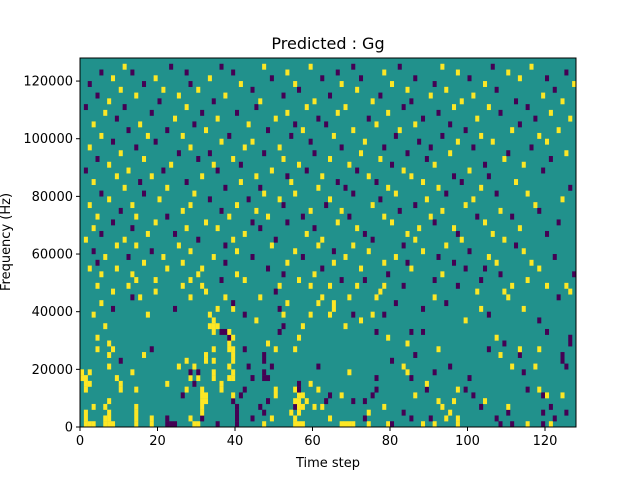 The image size is (640, 480). What do you see at coordinates (545, 441) in the screenshot?
I see `x-tick-label: 120` at bounding box center [545, 441].